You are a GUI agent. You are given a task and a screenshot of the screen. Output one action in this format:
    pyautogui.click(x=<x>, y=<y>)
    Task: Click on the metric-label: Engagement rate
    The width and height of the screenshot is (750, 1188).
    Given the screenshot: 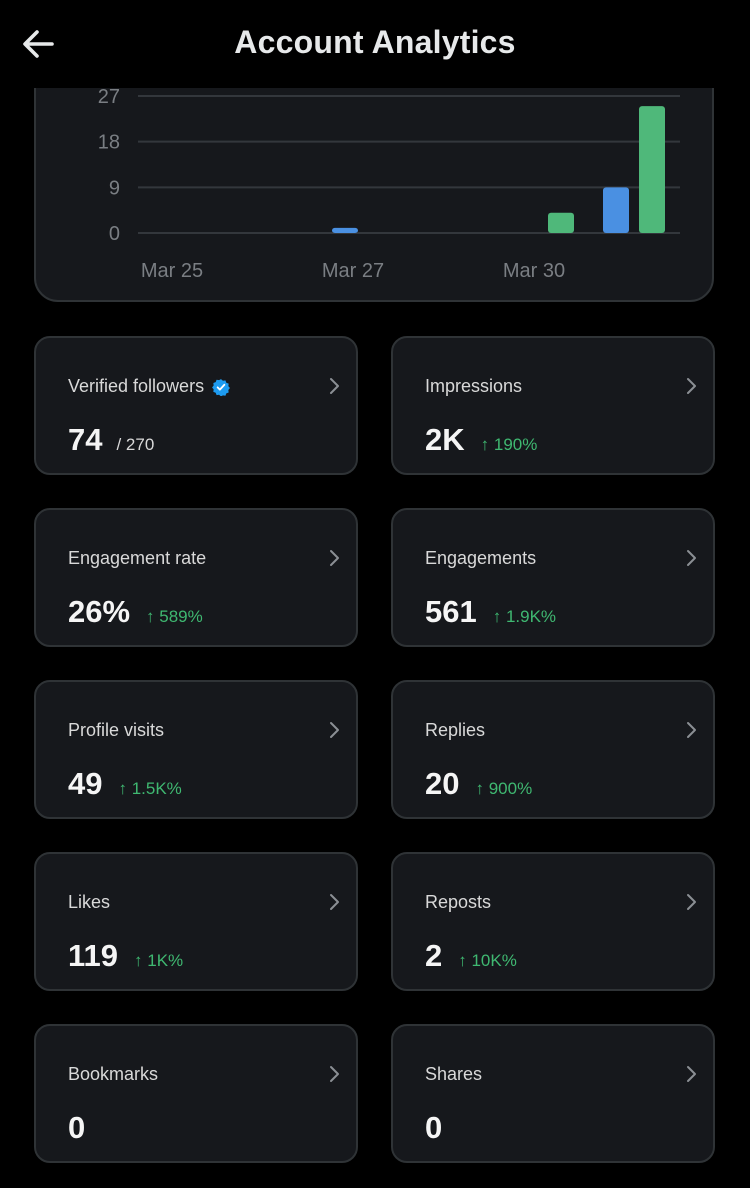 What is the action you would take?
    pyautogui.click(x=137, y=558)
    